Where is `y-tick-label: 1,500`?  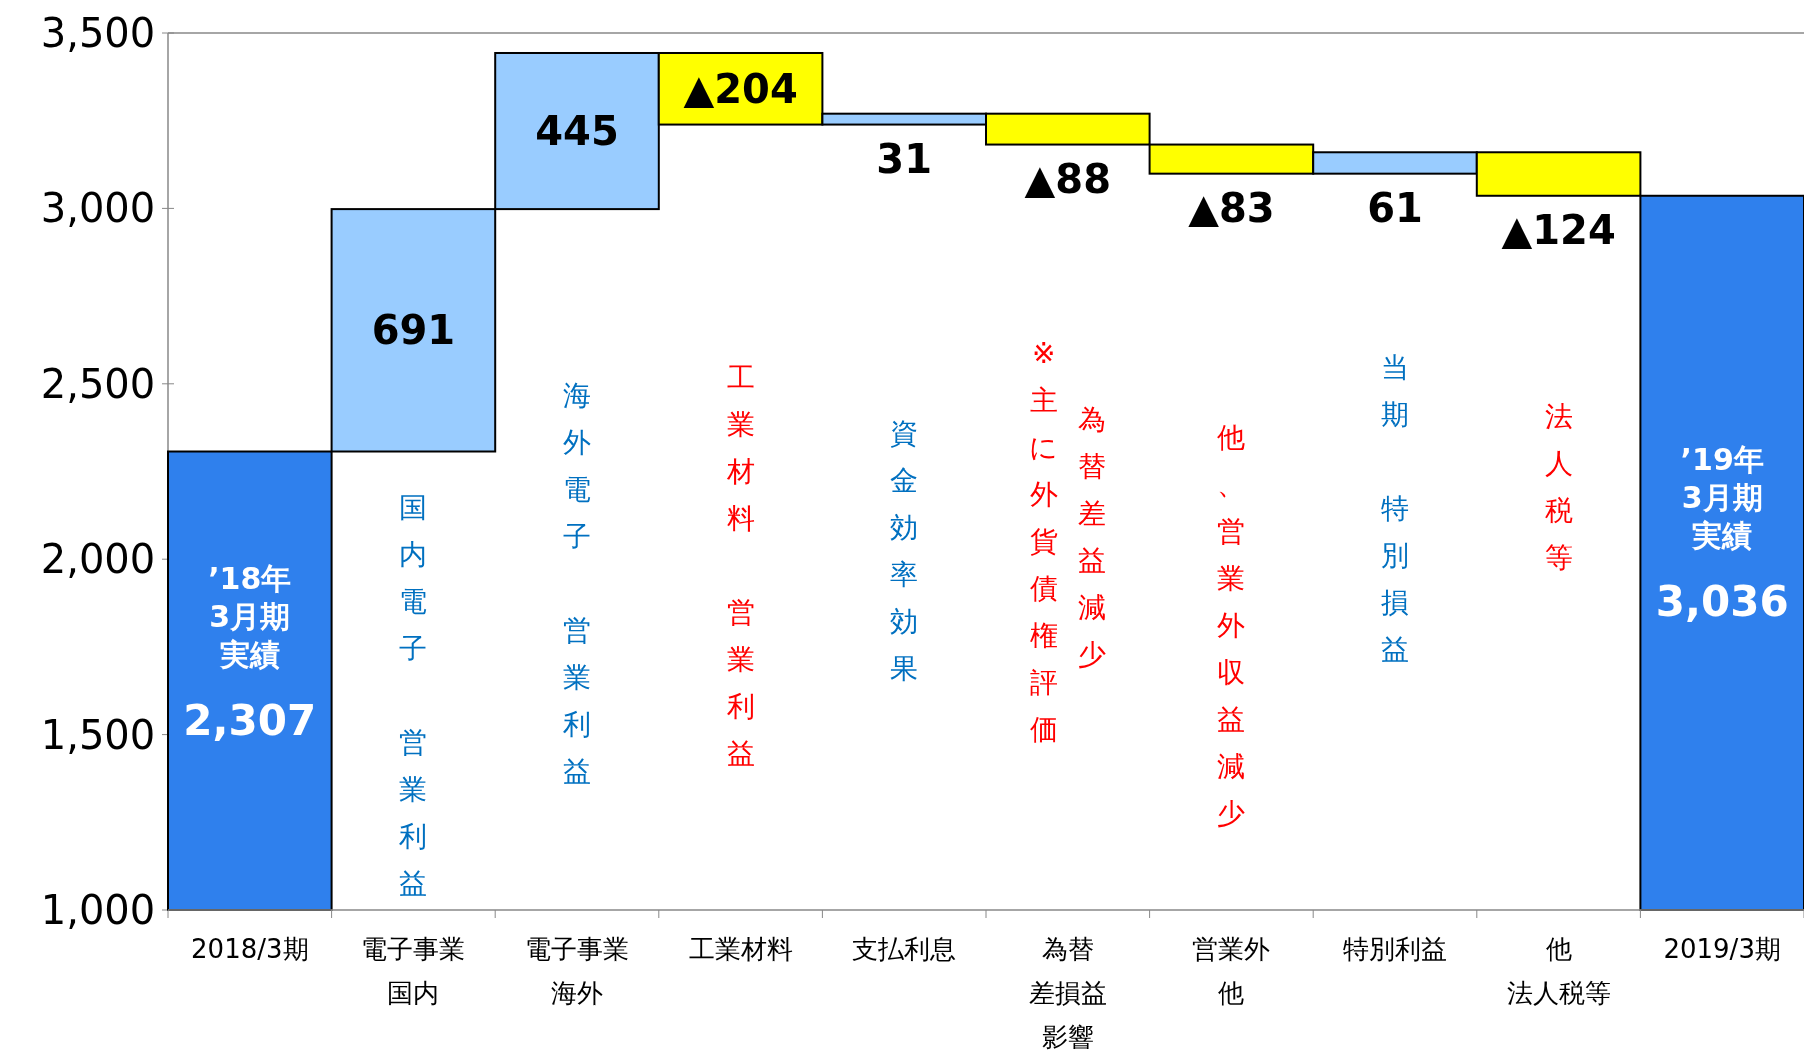
y-tick-label: 1,500 is located at coordinates (98, 734).